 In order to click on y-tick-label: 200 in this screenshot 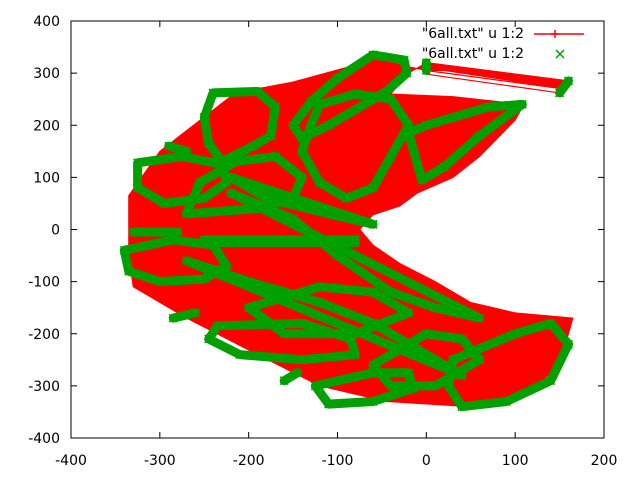, I will do `click(46, 126)`.